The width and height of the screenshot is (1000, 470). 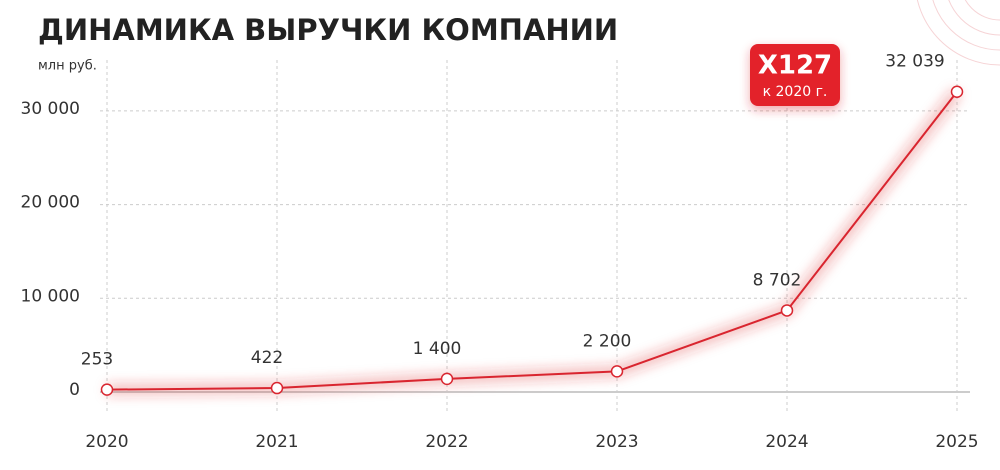 I want to click on annotation, so click(x=795, y=75).